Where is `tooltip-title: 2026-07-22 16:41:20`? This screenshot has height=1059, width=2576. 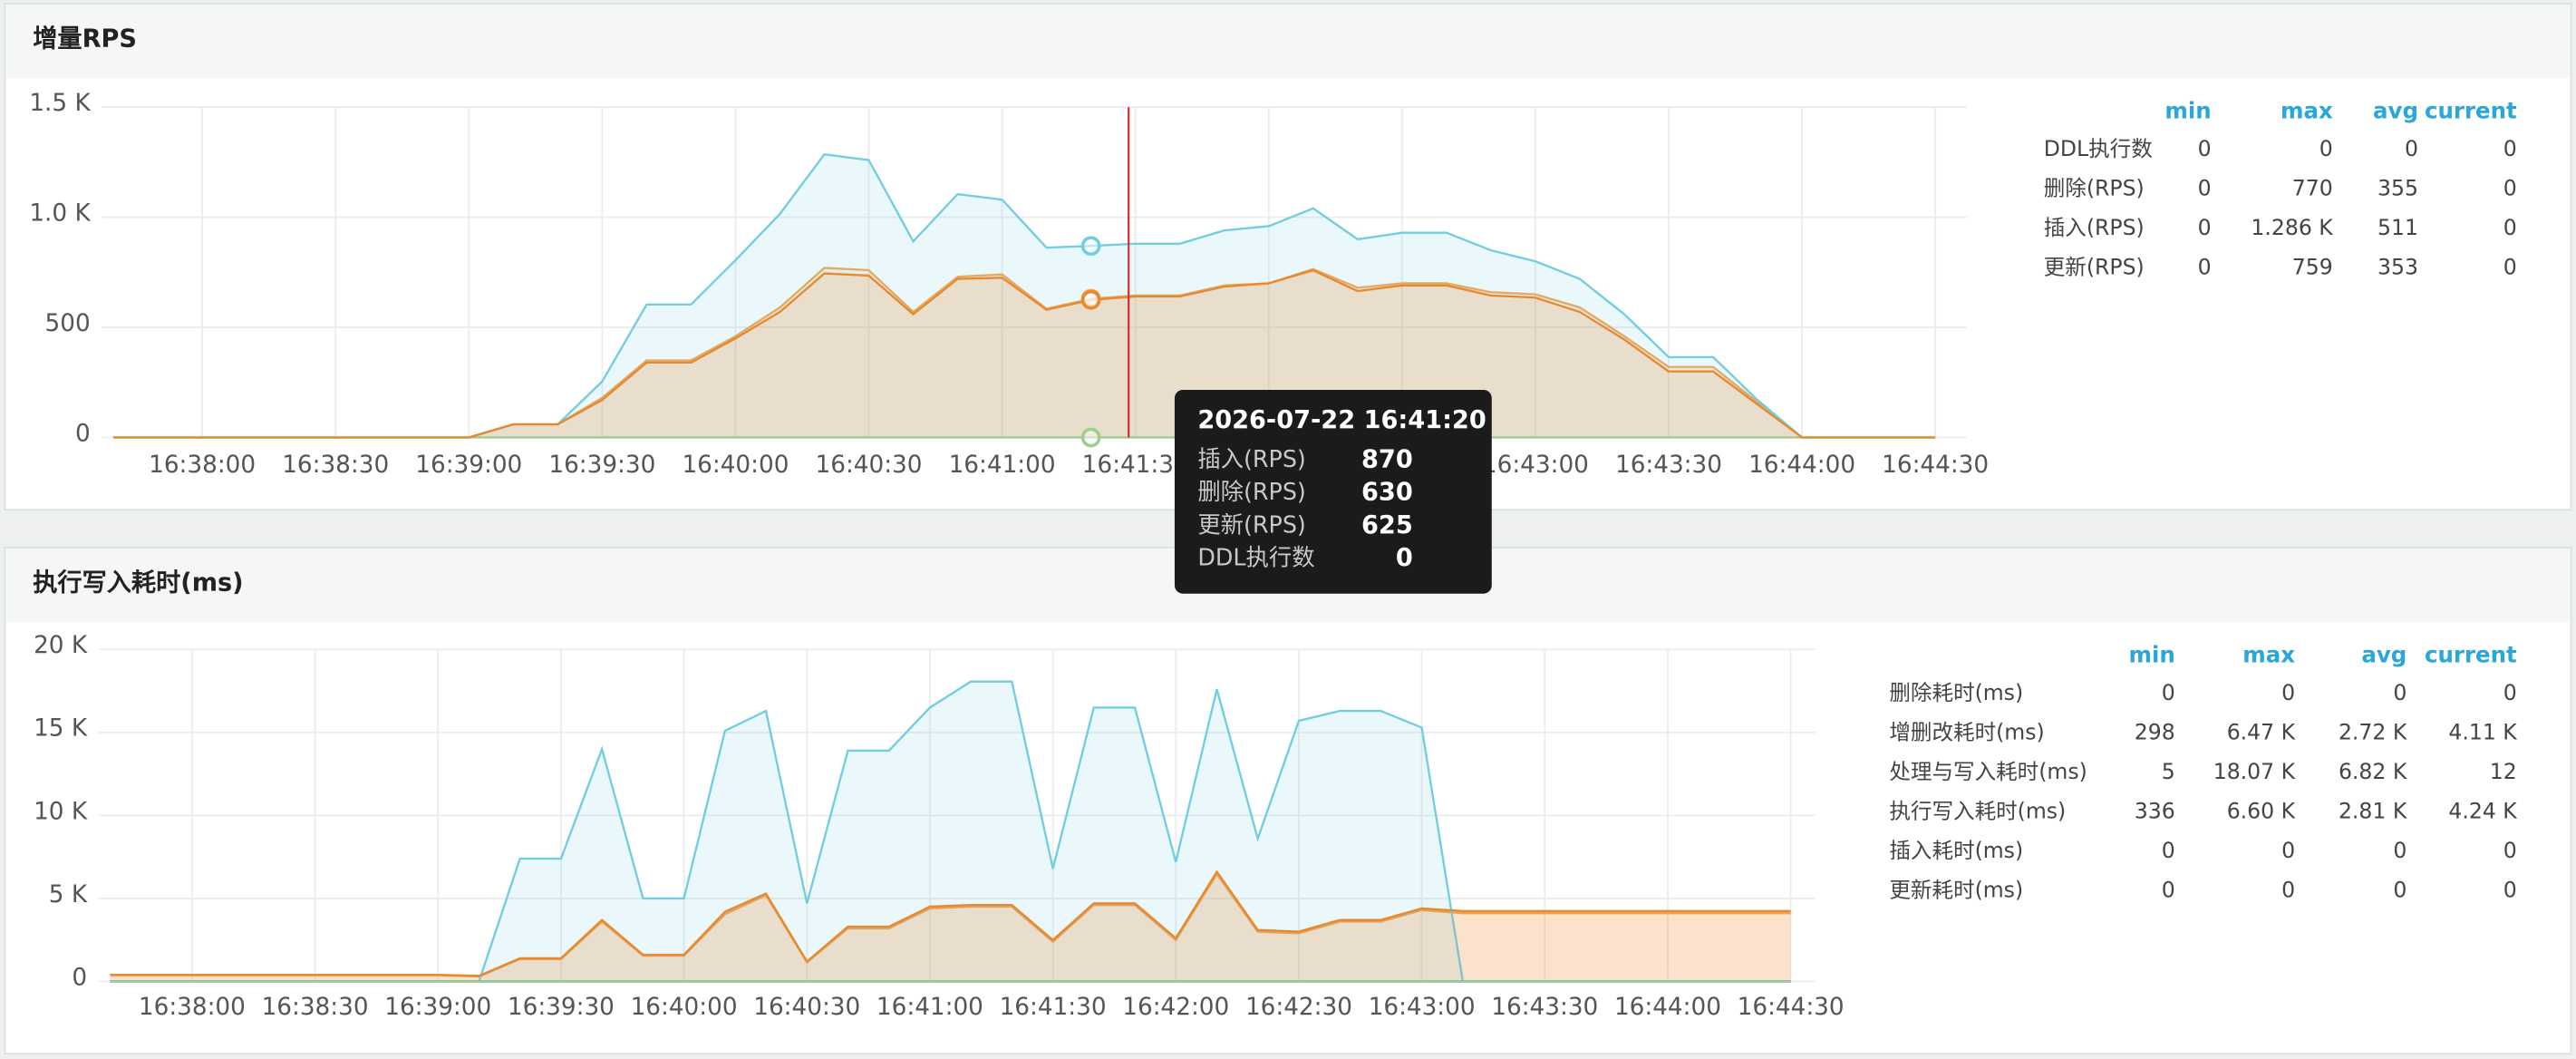
tooltip-title: 2026-07-22 16:41:20 is located at coordinates (1341, 420).